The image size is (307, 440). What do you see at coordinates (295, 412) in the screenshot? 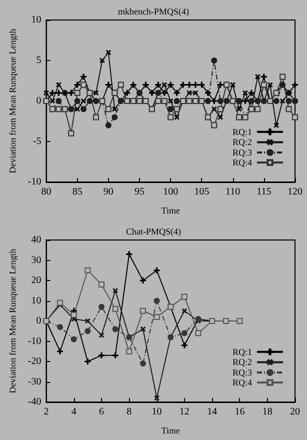
I see `x-tick-label: 20` at bounding box center [295, 412].